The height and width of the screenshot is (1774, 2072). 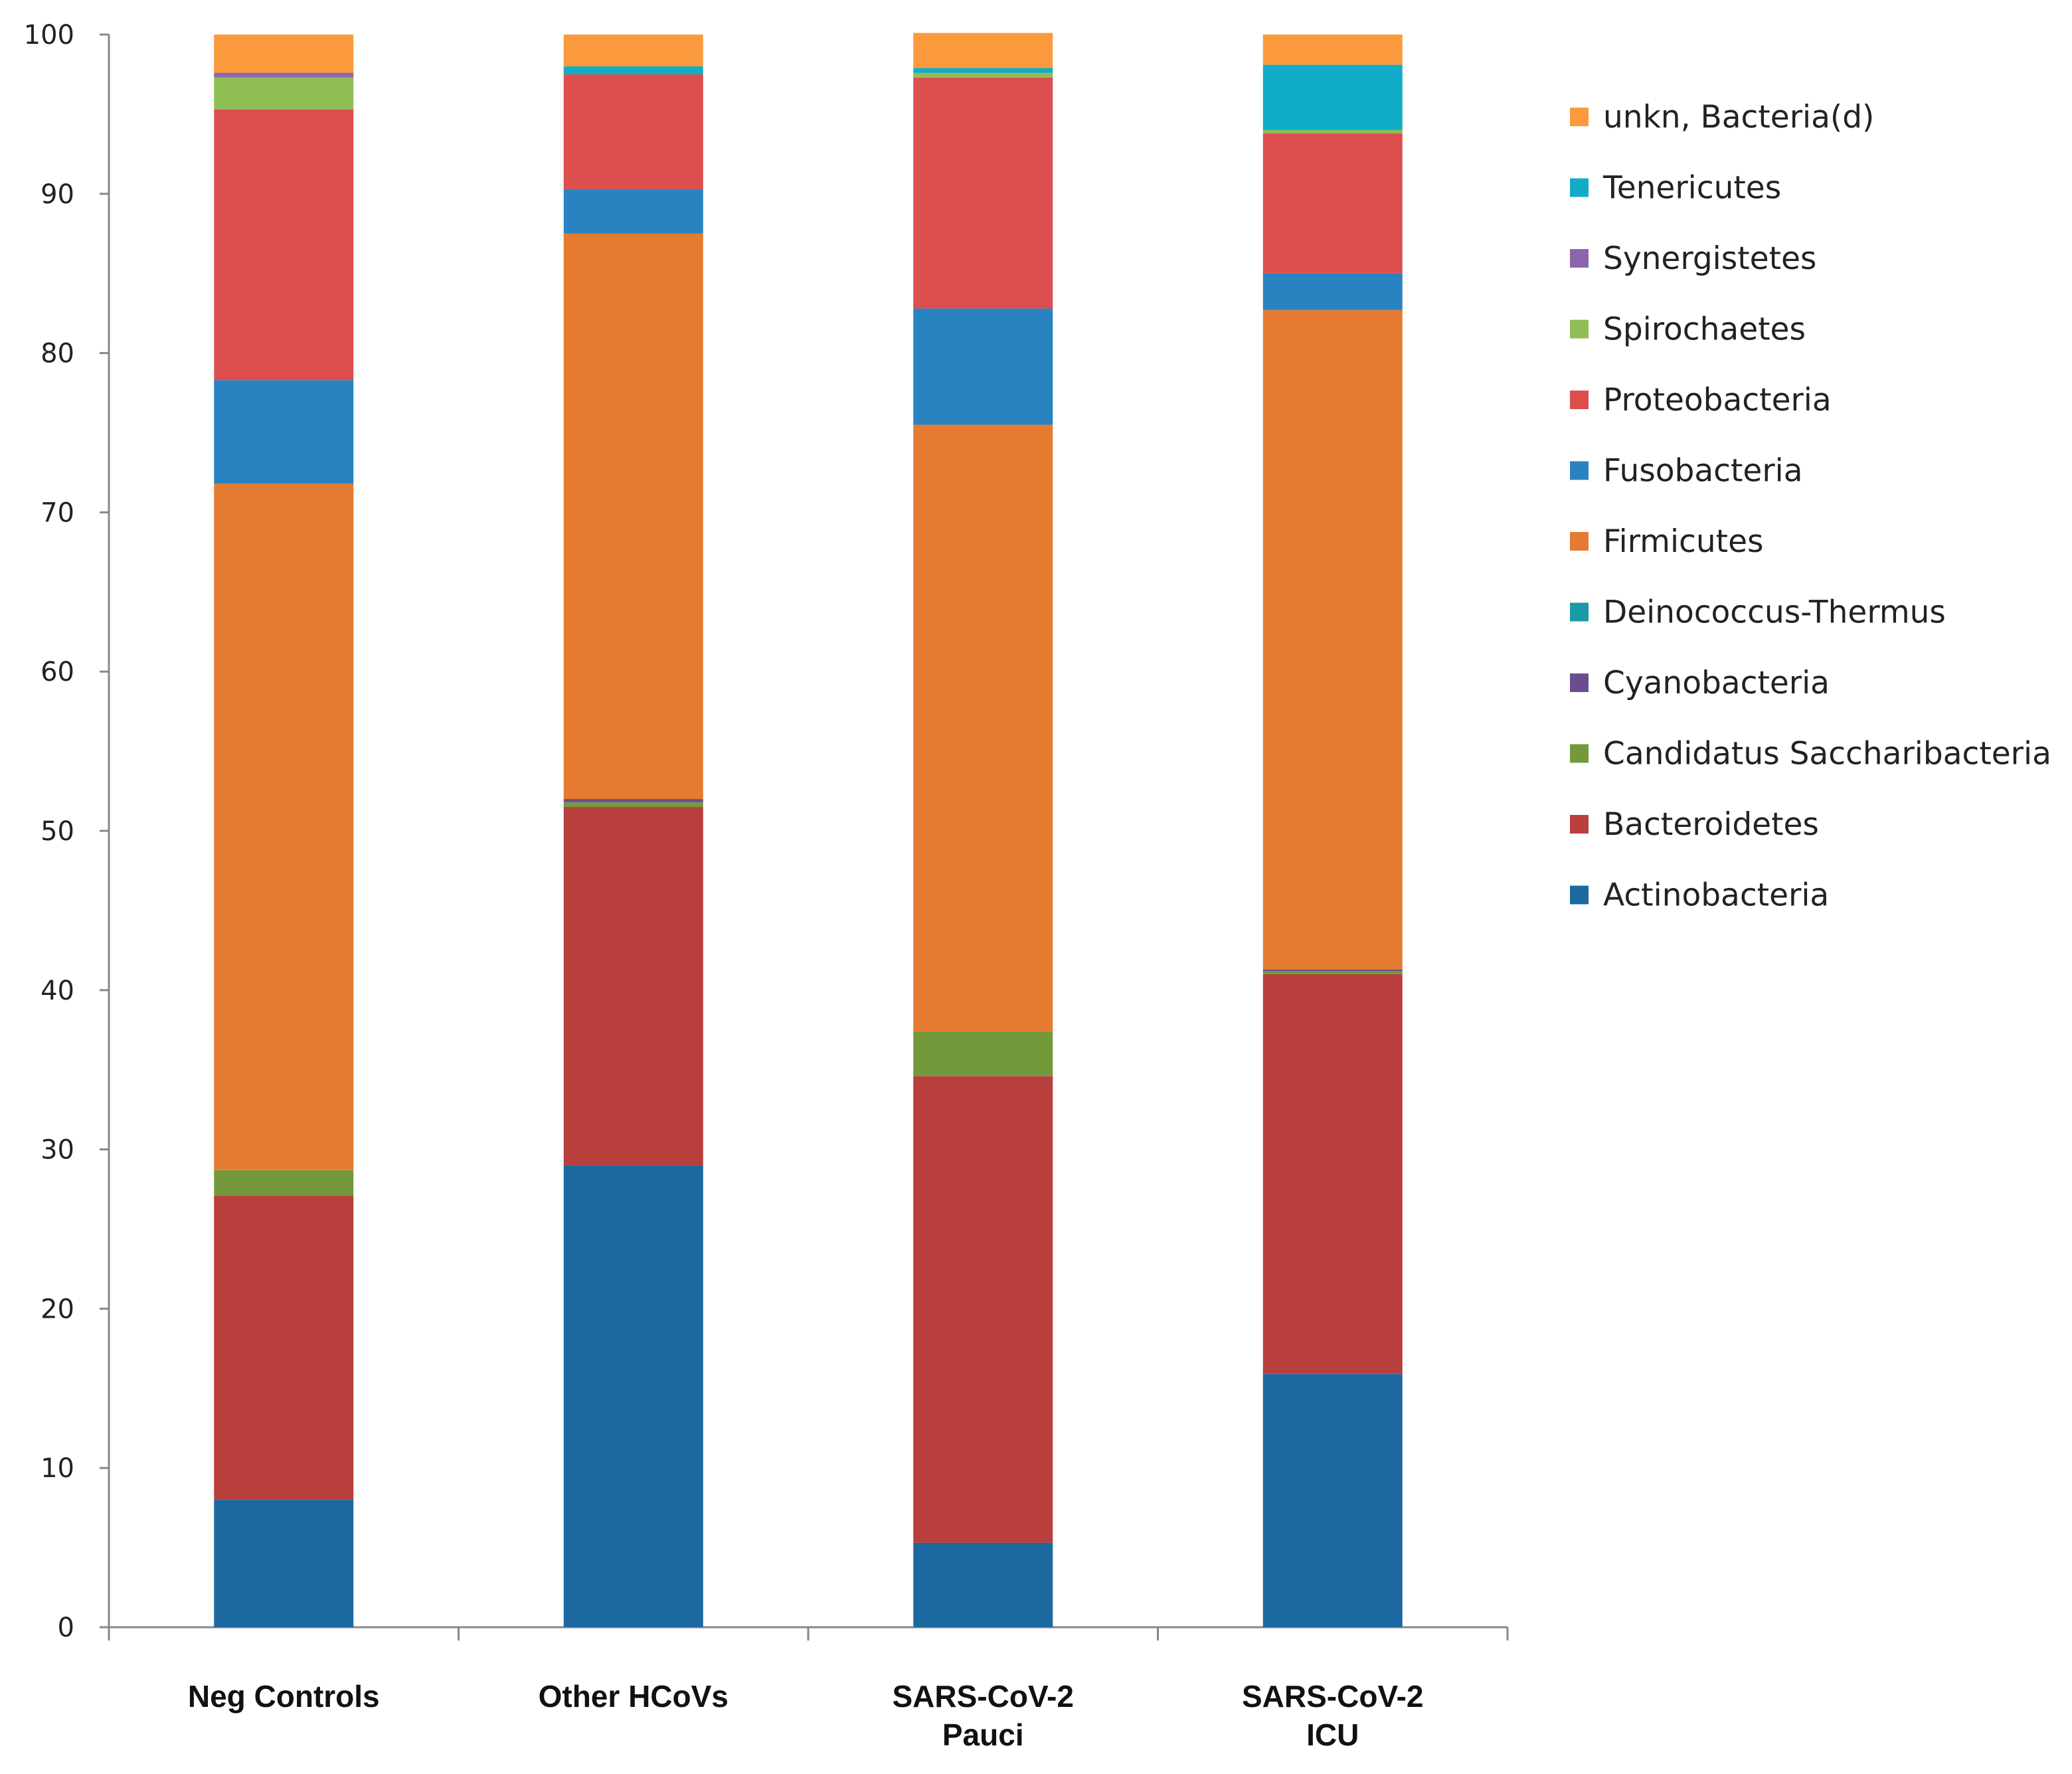 What do you see at coordinates (1332, 1715) in the screenshot?
I see `category-label: SARS-CoV-2 ICU` at bounding box center [1332, 1715].